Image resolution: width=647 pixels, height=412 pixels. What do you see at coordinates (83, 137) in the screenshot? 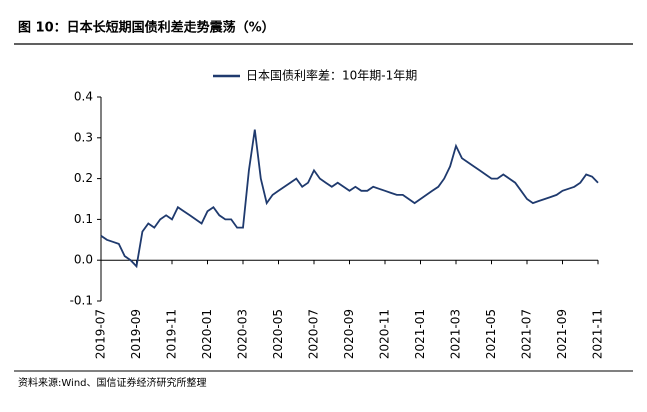
I see `y-tick-label: 0.3` at bounding box center [83, 137].